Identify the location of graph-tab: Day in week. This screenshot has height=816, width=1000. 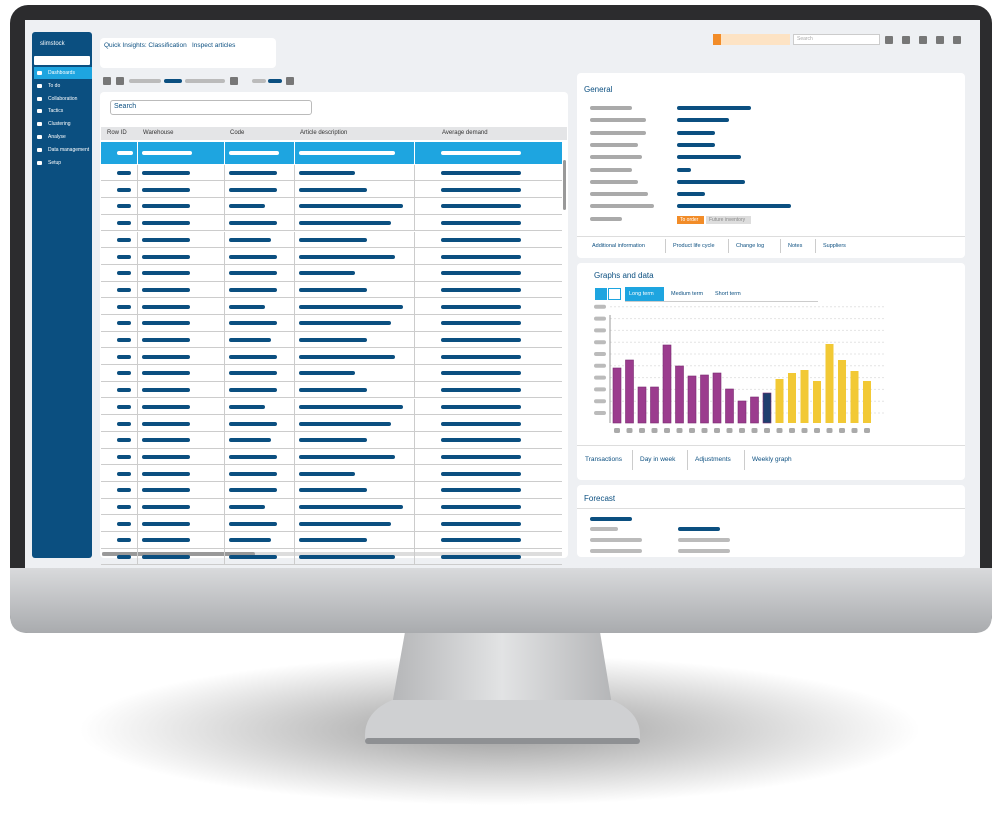
(658, 459).